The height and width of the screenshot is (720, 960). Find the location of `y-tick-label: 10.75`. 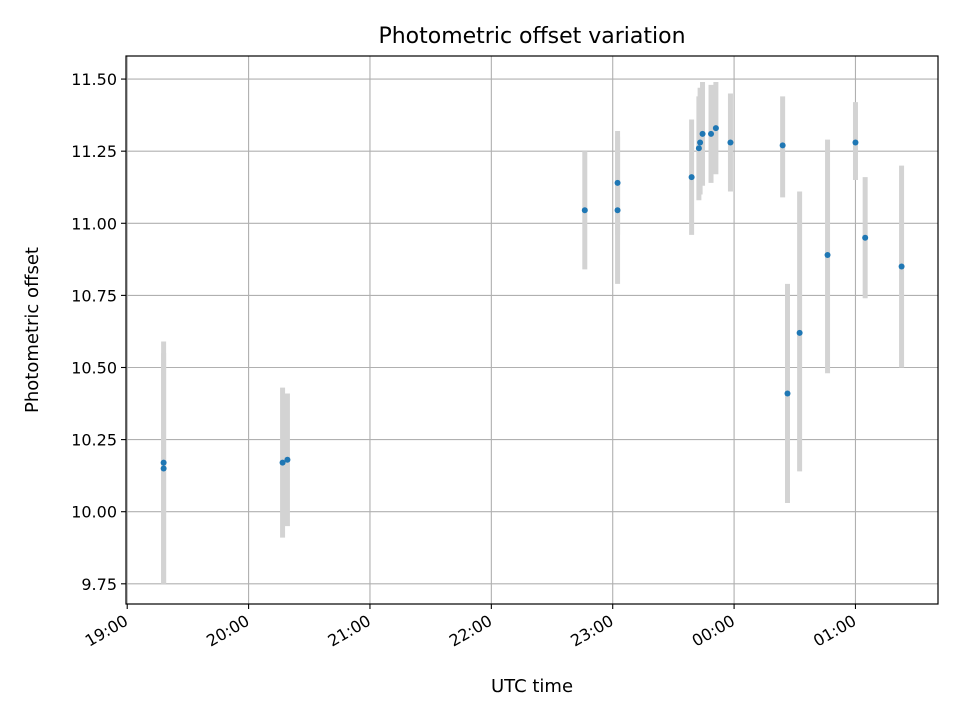

y-tick-label: 10.75 is located at coordinates (94, 295).